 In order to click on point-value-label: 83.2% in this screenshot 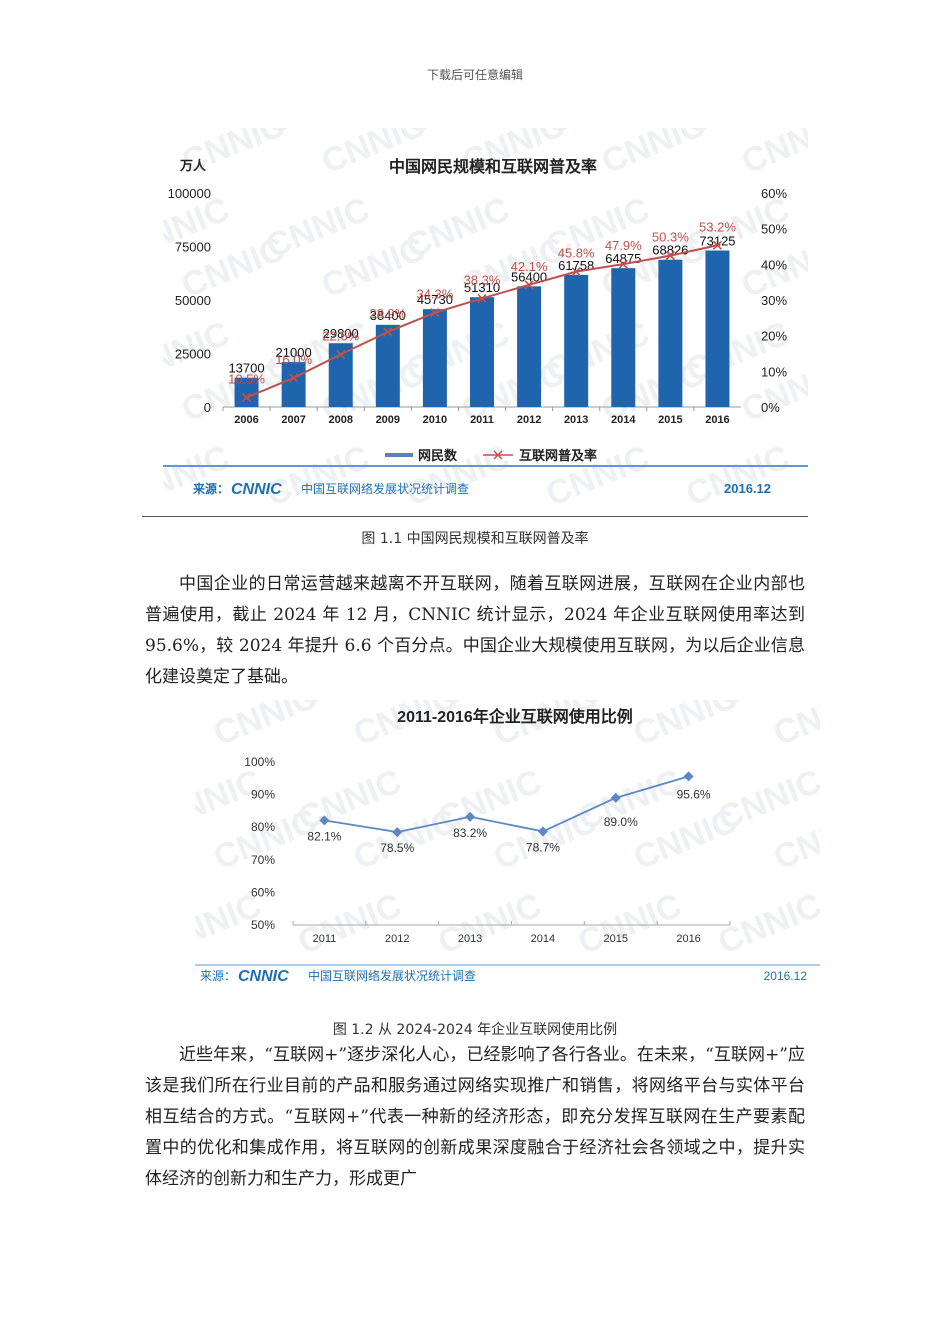, I will do `click(470, 833)`.